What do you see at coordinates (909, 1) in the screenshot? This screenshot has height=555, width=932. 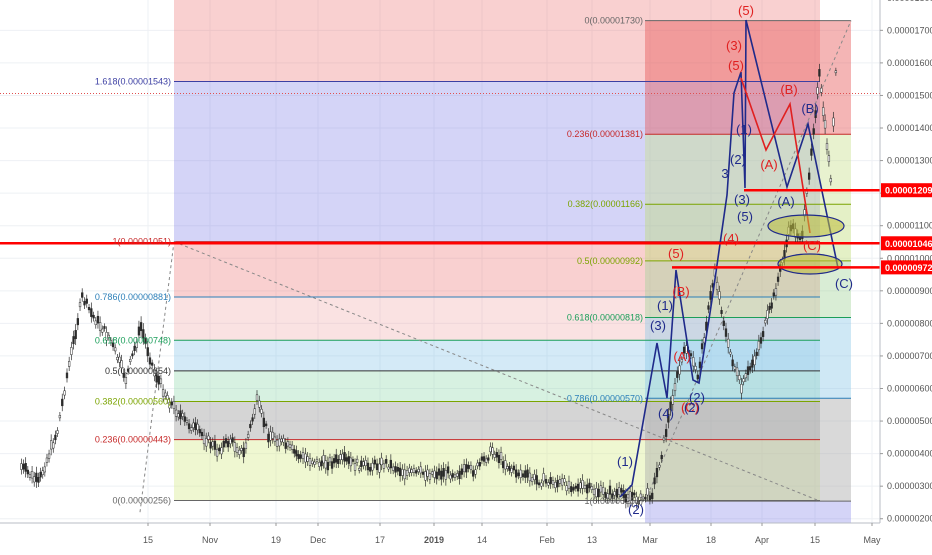 I see `y-tick-label: 0.00001800` at bounding box center [909, 1].